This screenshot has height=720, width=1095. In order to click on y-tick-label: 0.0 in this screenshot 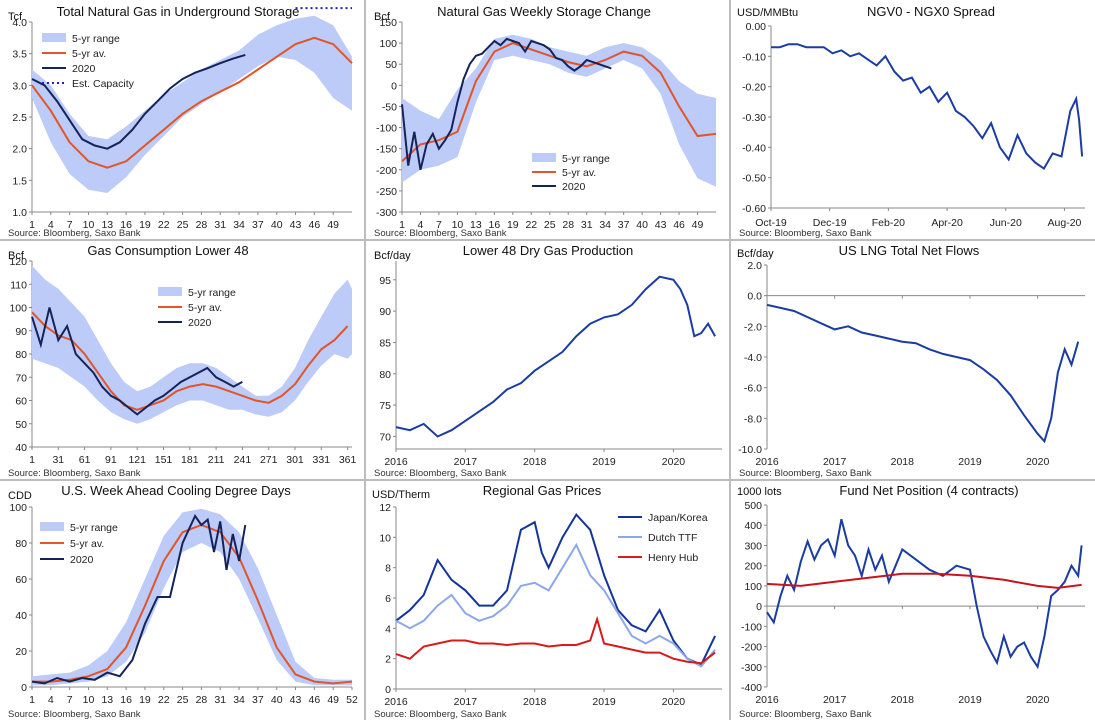, I will do `click(754, 297)`.